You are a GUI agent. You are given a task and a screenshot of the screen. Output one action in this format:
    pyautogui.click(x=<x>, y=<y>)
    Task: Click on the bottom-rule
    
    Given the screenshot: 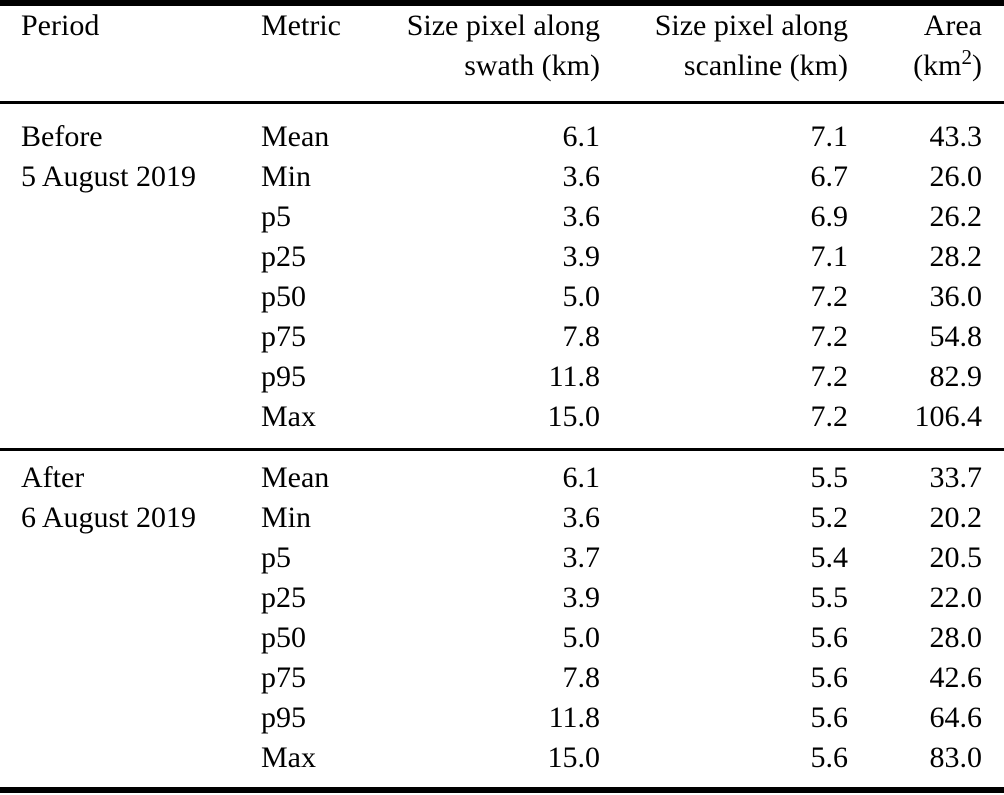 What is the action you would take?
    pyautogui.click(x=502, y=790)
    